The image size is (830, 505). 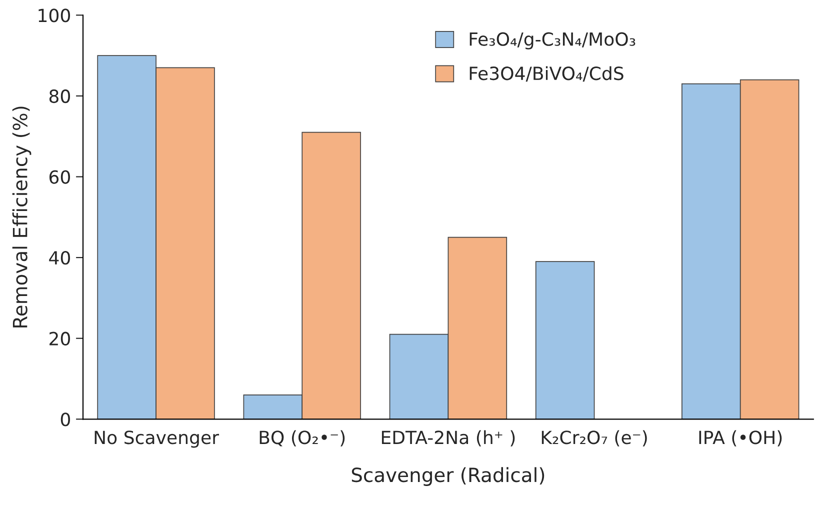 I want to click on y-tick-label: 40, so click(x=59, y=258).